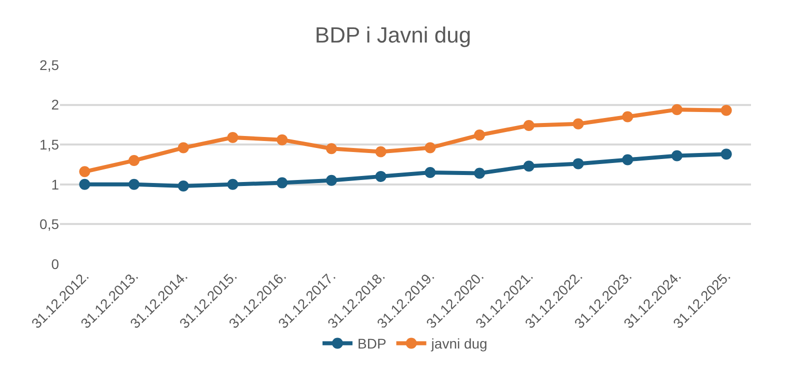  What do you see at coordinates (50, 224) in the screenshot?
I see `y-tick-label: 0,5` at bounding box center [50, 224].